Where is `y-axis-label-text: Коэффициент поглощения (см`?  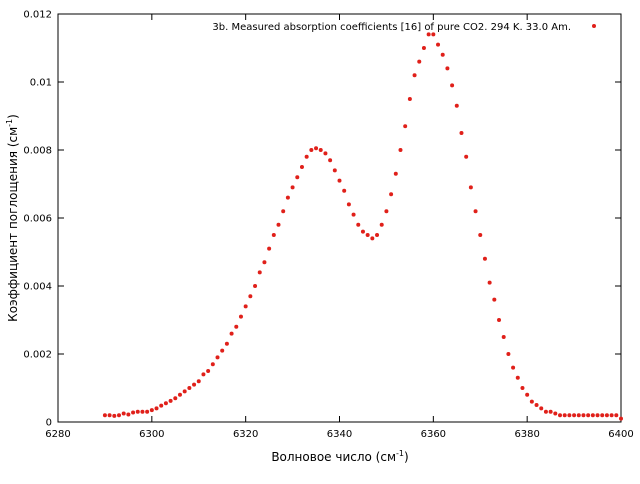
y-axis-label-text: Коэффициент поглощения (см is located at coordinates (13, 224).